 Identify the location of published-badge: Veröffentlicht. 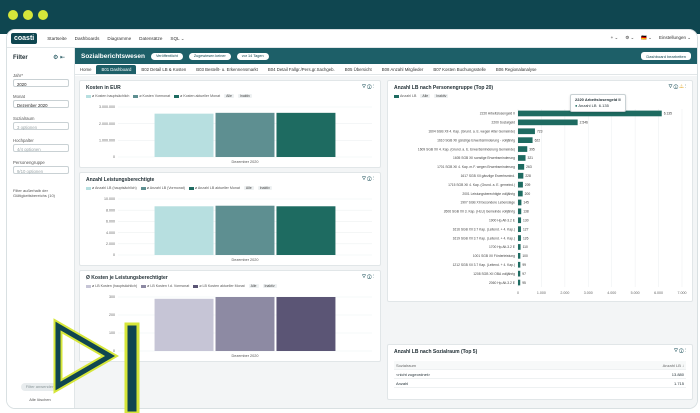
(166, 56).